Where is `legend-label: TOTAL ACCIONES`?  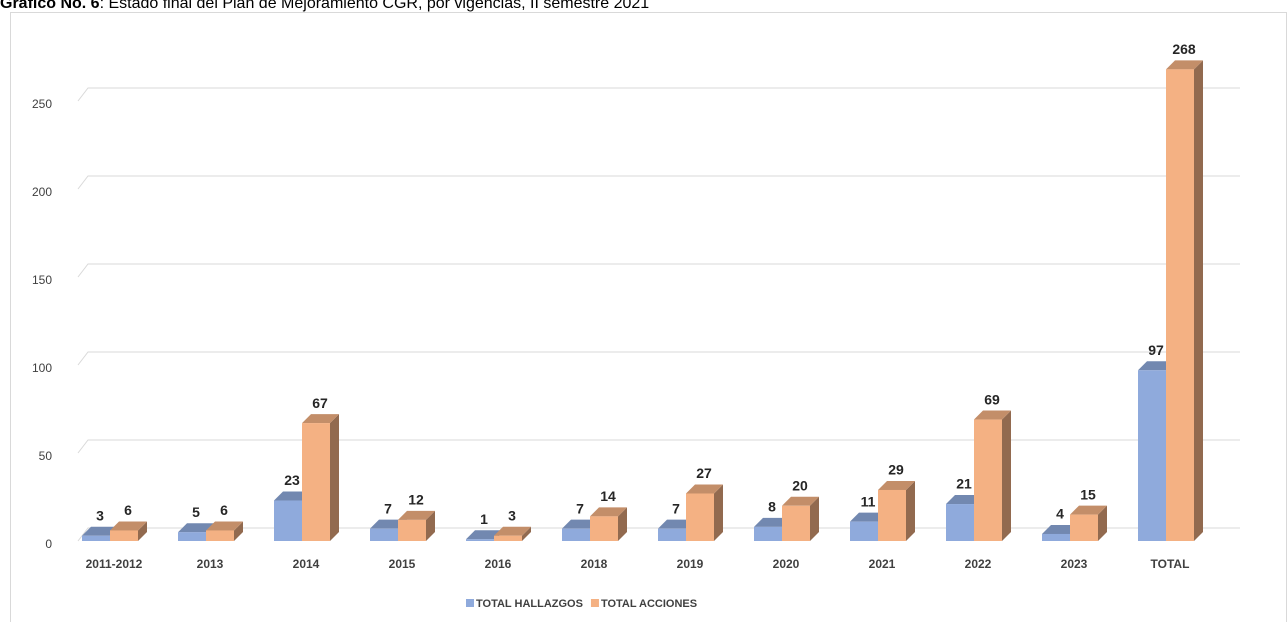
legend-label: TOTAL ACCIONES is located at coordinates (649, 604).